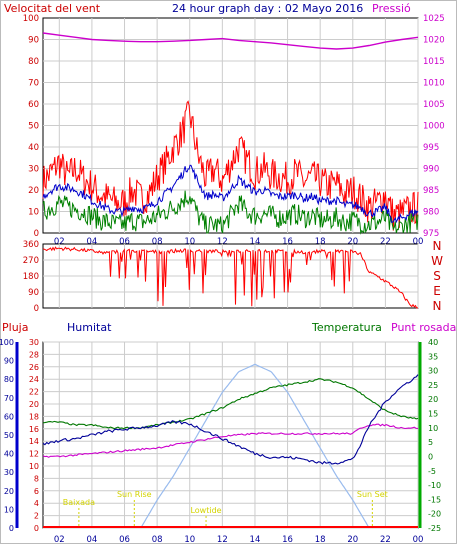  What do you see at coordinates (287, 539) in the screenshot?
I see `climate-x-tick-label: 16` at bounding box center [287, 539].